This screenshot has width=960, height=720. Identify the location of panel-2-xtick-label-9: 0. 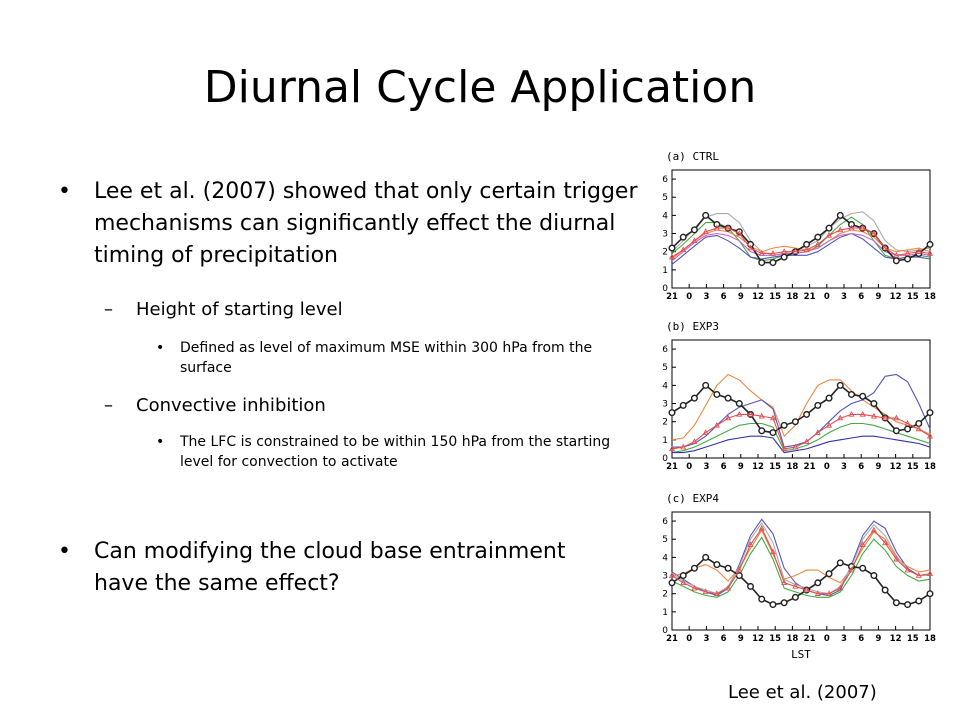
(827, 639).